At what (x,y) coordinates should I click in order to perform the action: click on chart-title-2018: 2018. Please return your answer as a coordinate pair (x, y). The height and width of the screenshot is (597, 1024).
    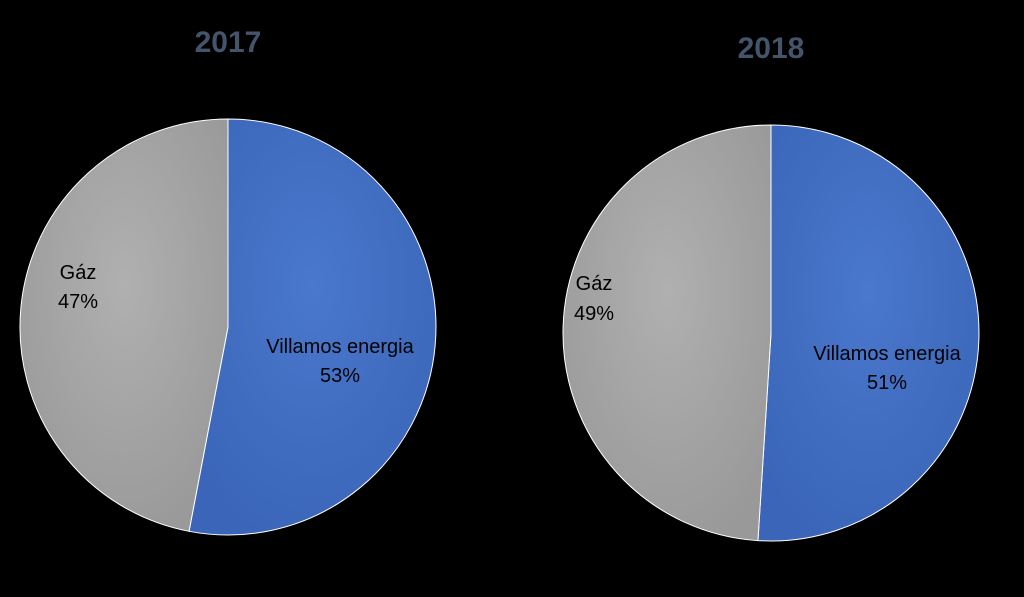
    Looking at the image, I should click on (771, 48).